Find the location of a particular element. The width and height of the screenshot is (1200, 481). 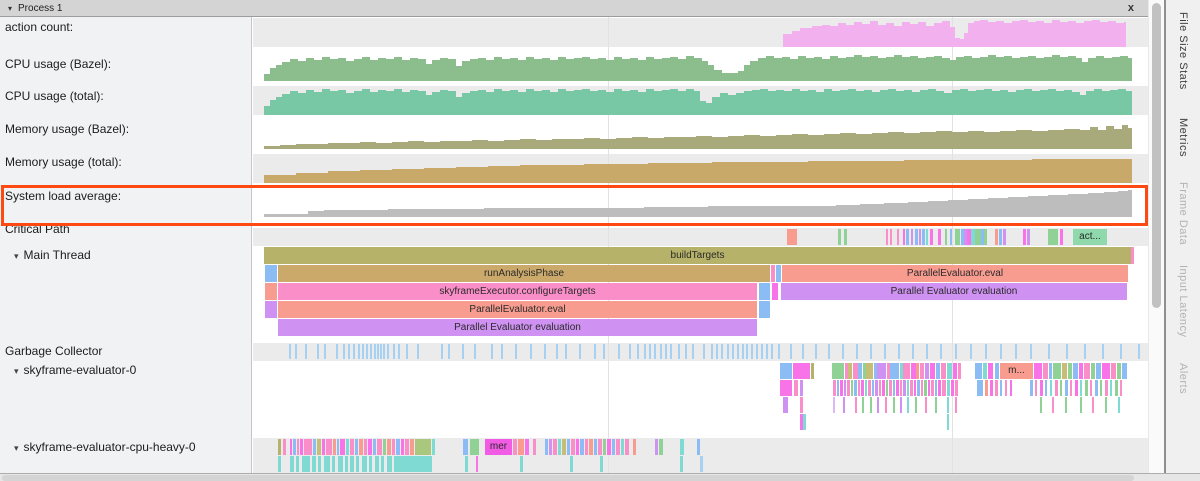

main-thread-slice-runanalysisphase: runAnalysisPhase is located at coordinates (524, 273).